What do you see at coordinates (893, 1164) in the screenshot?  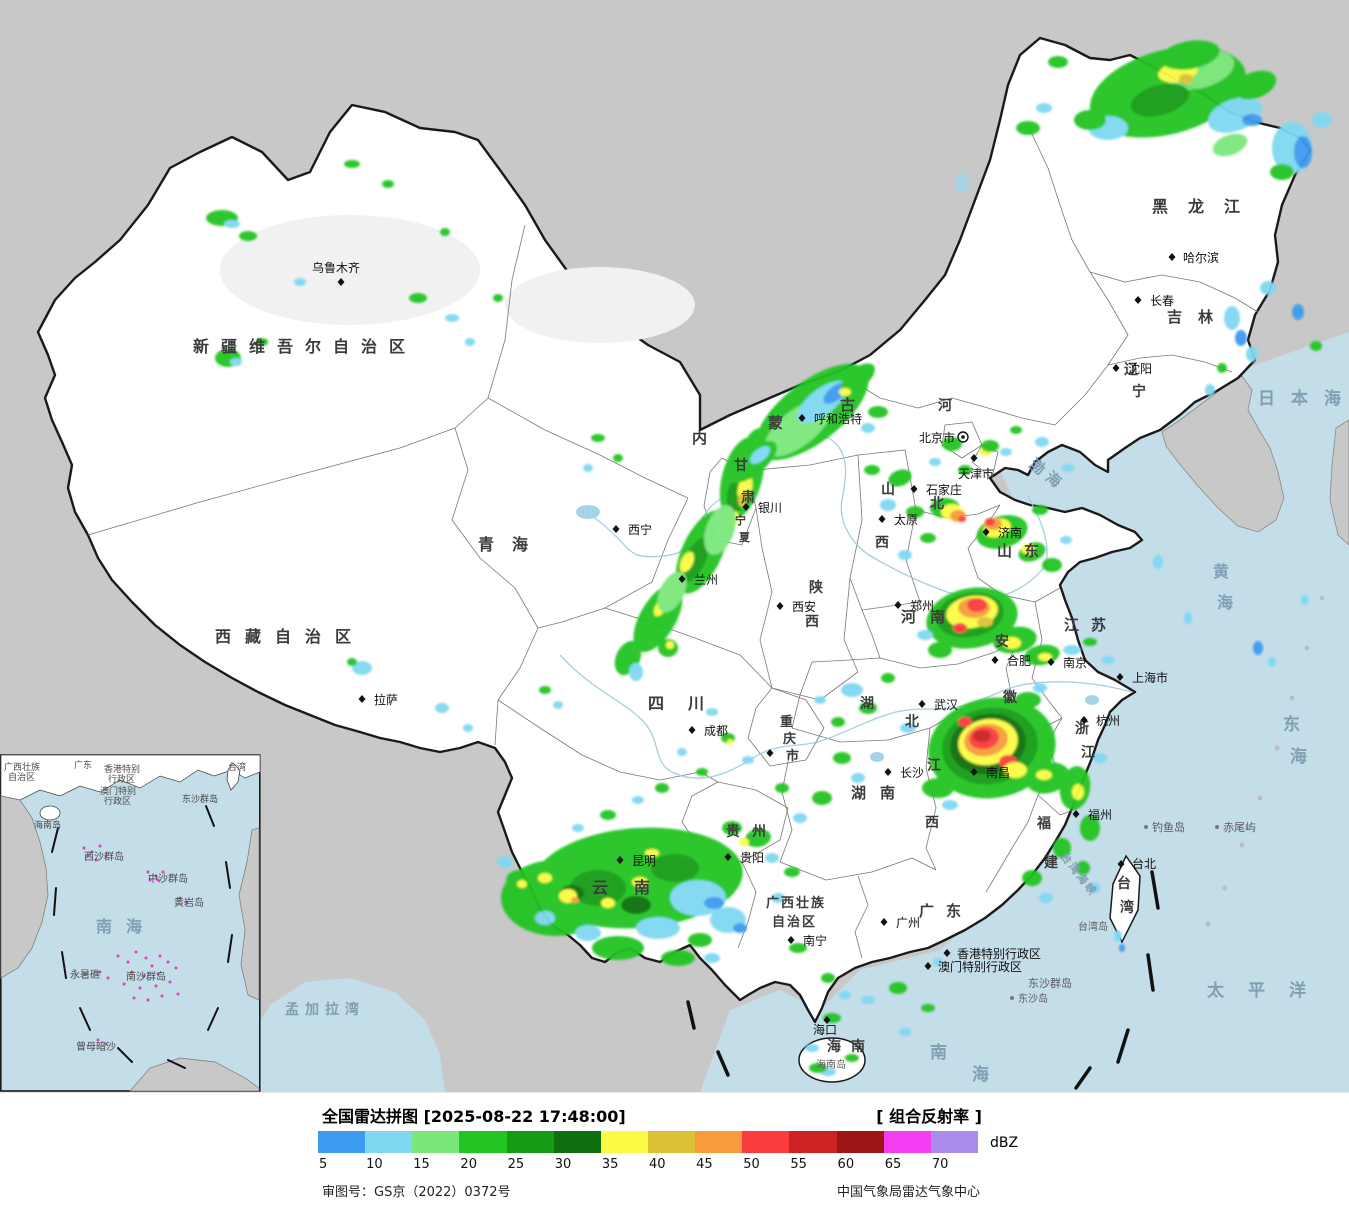 I see `colorbar-tick: 65` at bounding box center [893, 1164].